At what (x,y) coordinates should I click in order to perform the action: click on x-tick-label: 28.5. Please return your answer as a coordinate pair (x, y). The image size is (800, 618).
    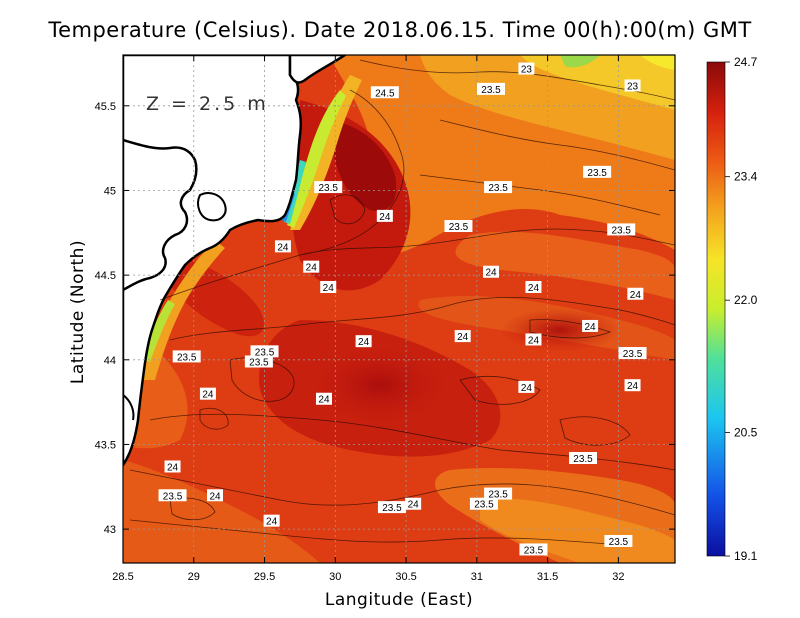
    Looking at the image, I should click on (122, 577).